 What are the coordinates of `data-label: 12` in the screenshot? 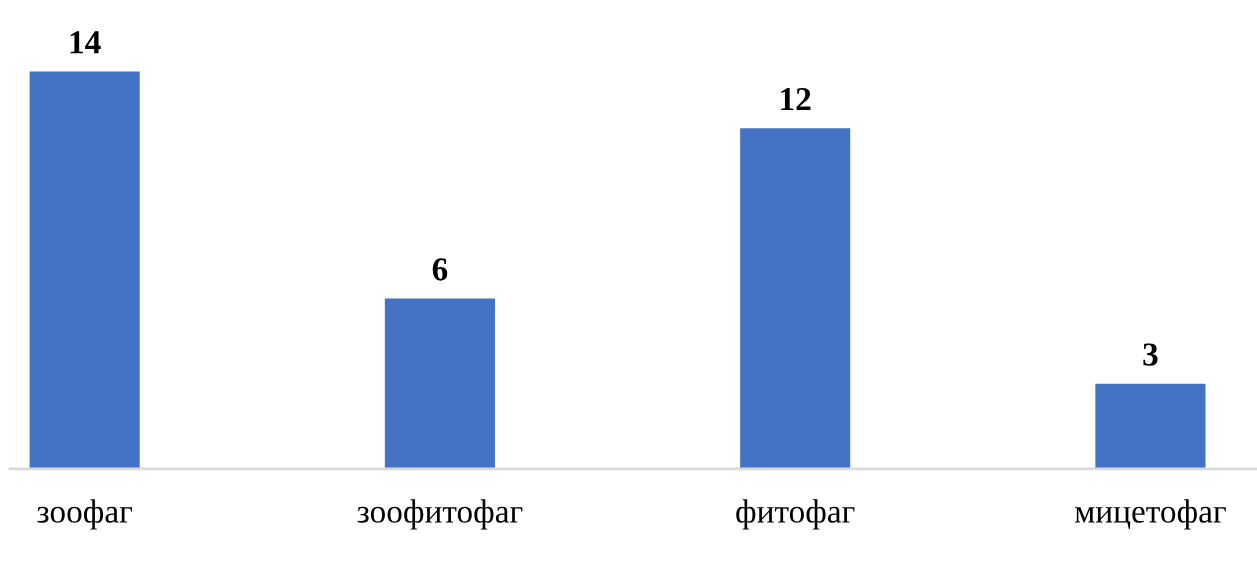 It's located at (796, 99).